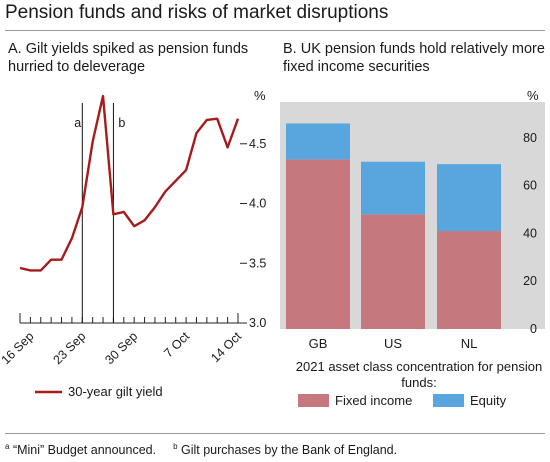 The height and width of the screenshot is (462, 550). Describe the element at coordinates (530, 138) in the screenshot. I see `y-tick-label-b: 80` at that location.